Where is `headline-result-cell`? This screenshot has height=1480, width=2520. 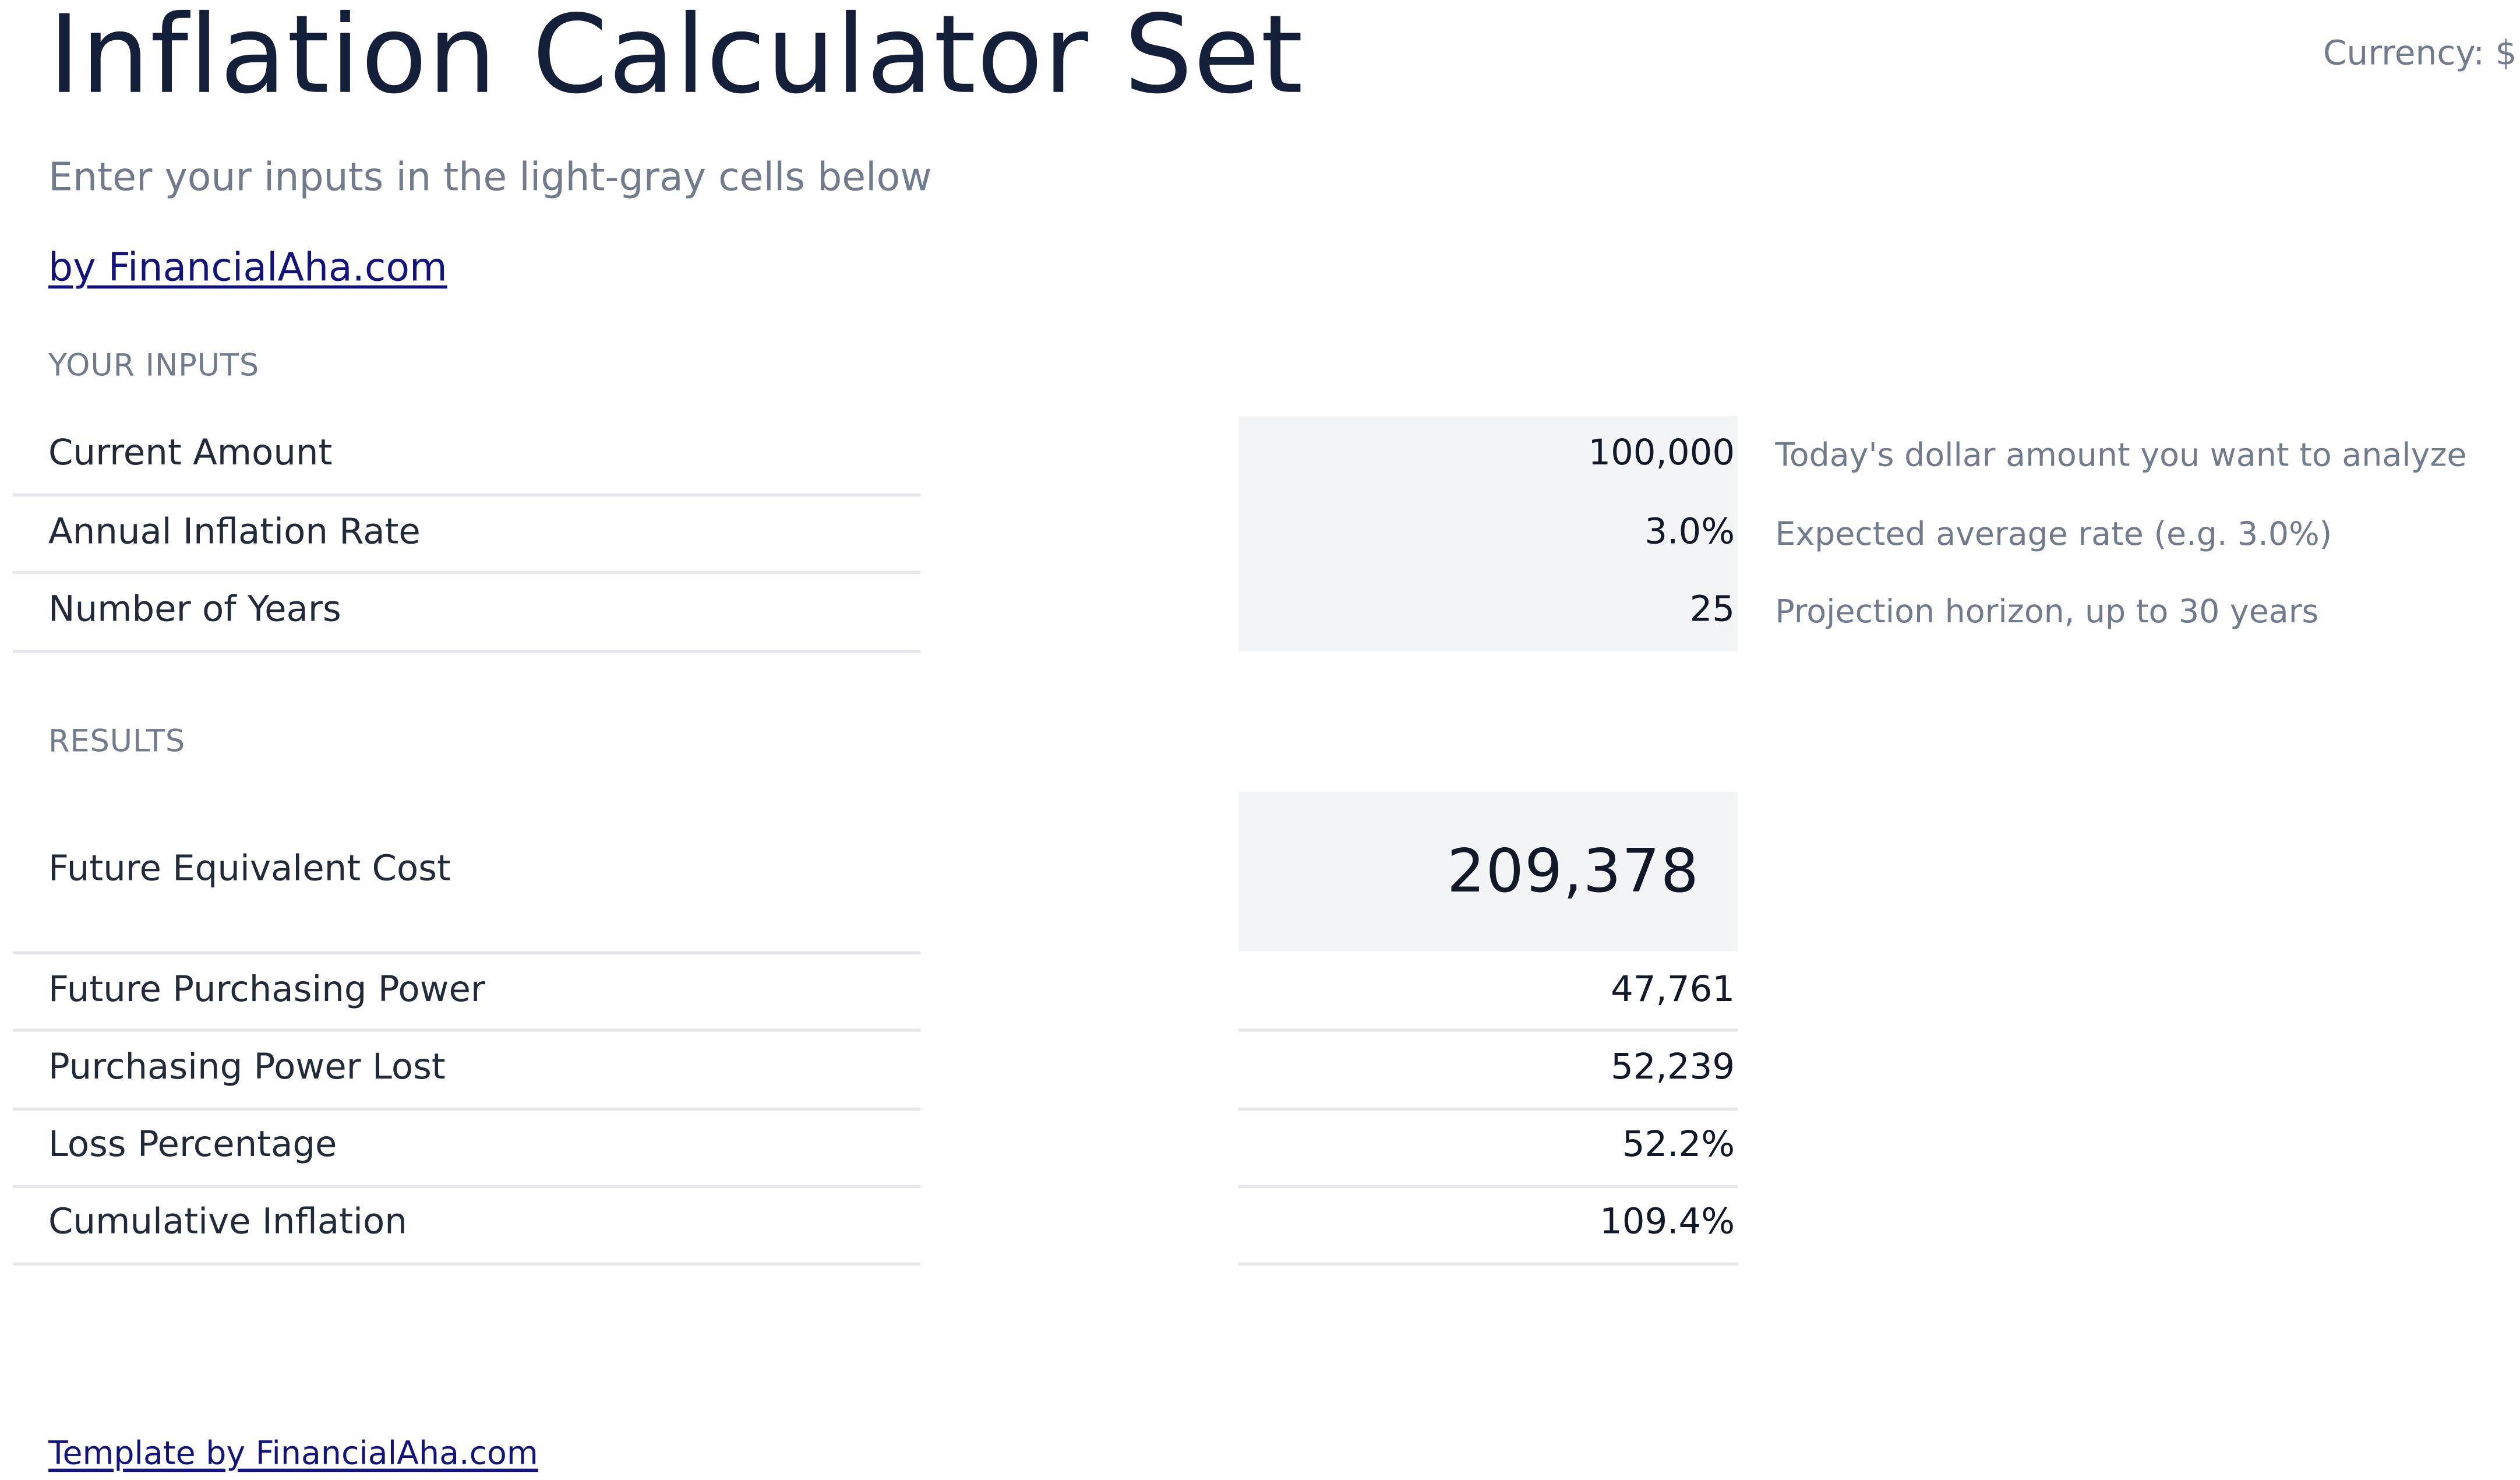
headline-result-cell is located at coordinates (1488, 871).